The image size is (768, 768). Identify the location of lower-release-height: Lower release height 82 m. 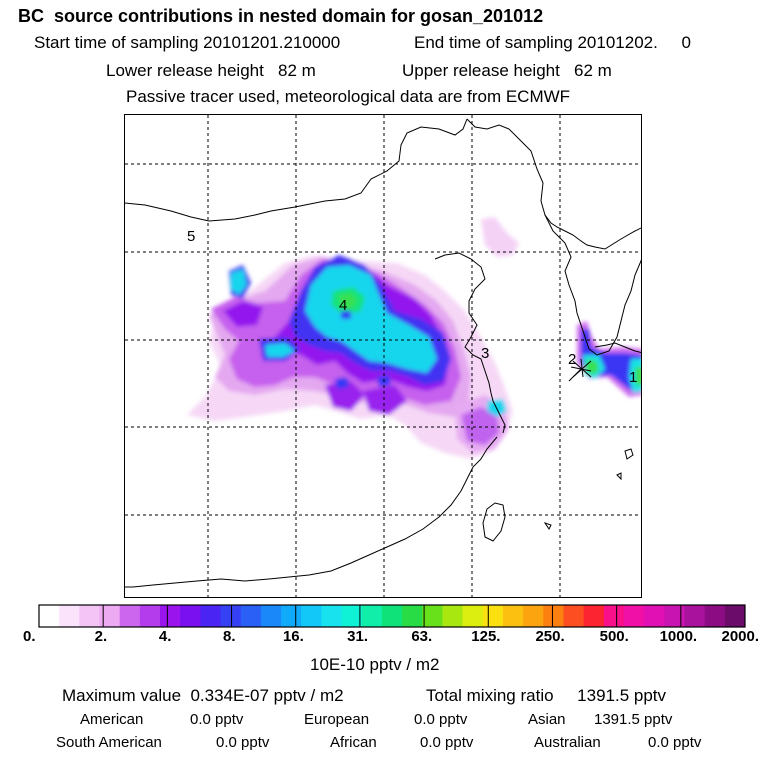
(211, 70).